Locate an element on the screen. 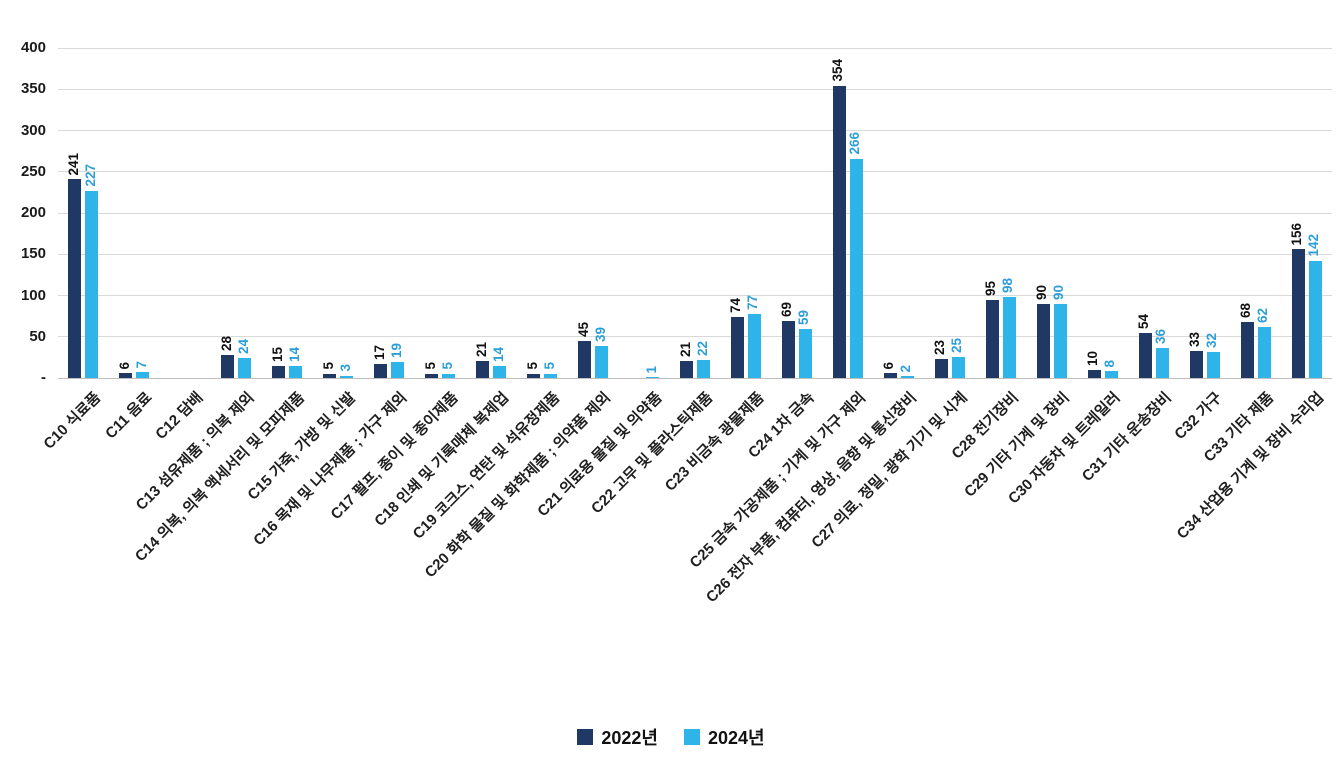  value-label-2022년: 95 is located at coordinates (991, 288).